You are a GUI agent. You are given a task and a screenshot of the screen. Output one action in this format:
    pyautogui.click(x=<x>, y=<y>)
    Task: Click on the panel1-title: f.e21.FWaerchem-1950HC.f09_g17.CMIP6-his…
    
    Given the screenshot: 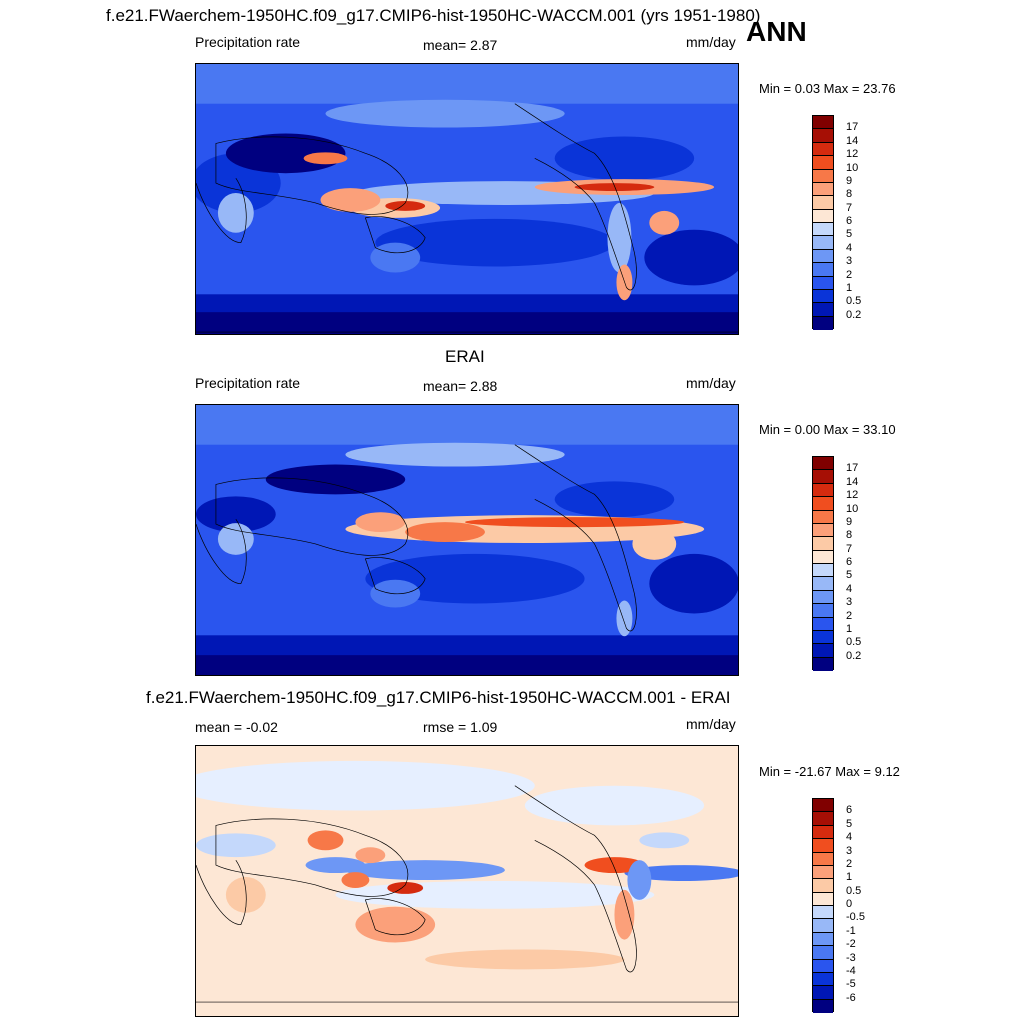 What is the action you would take?
    pyautogui.click(x=433, y=15)
    